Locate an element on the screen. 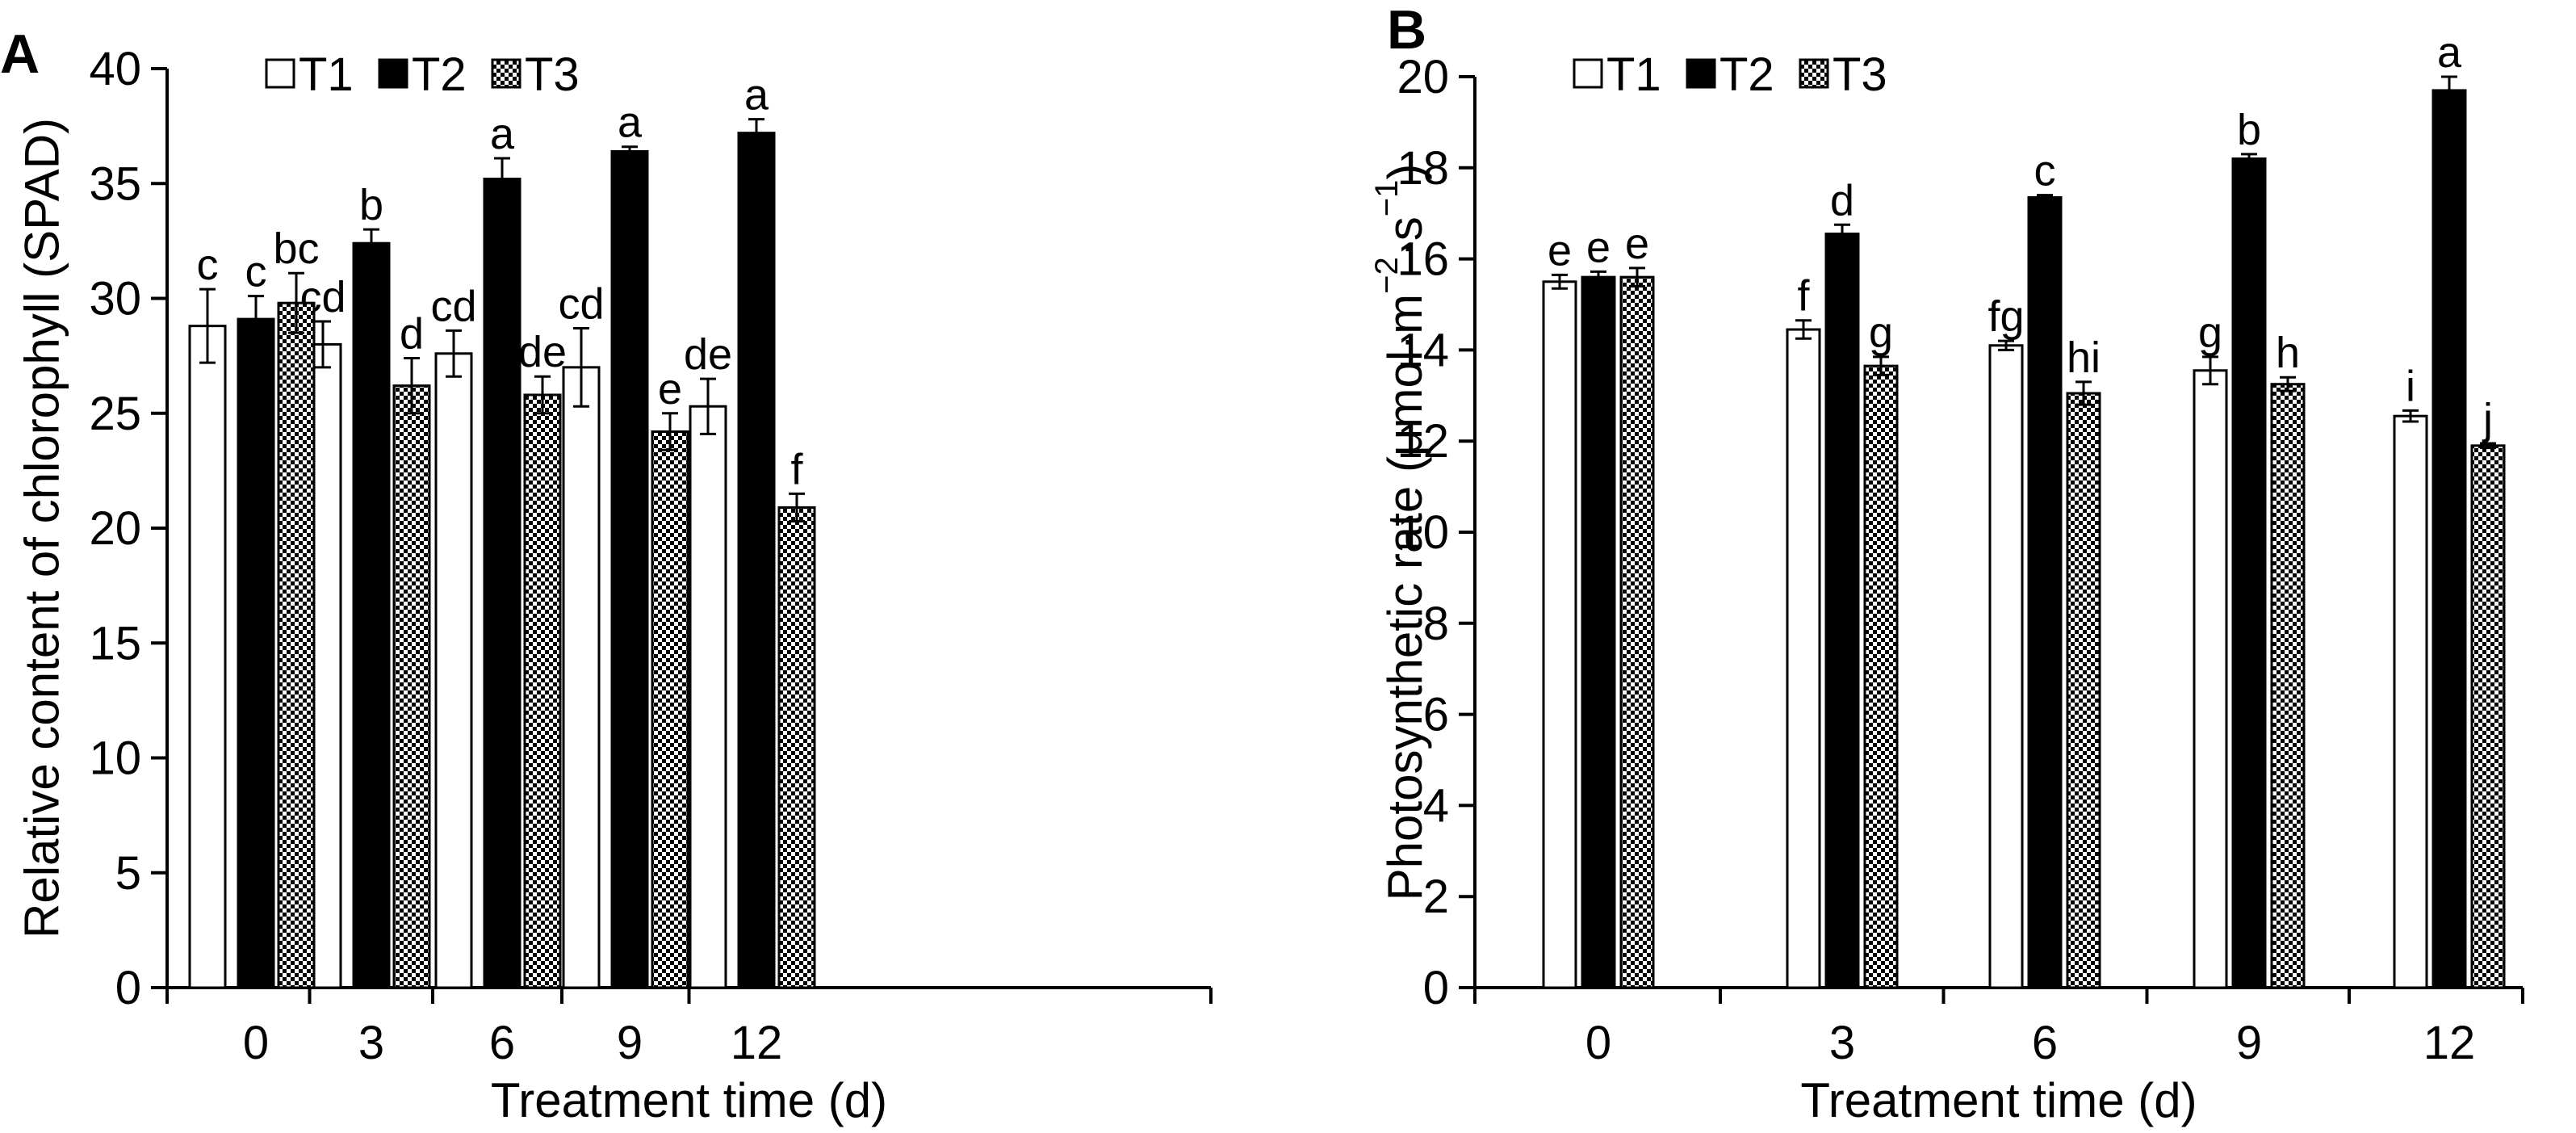 The image size is (2576, 1133). y-tick-label: 4 is located at coordinates (1436, 805).